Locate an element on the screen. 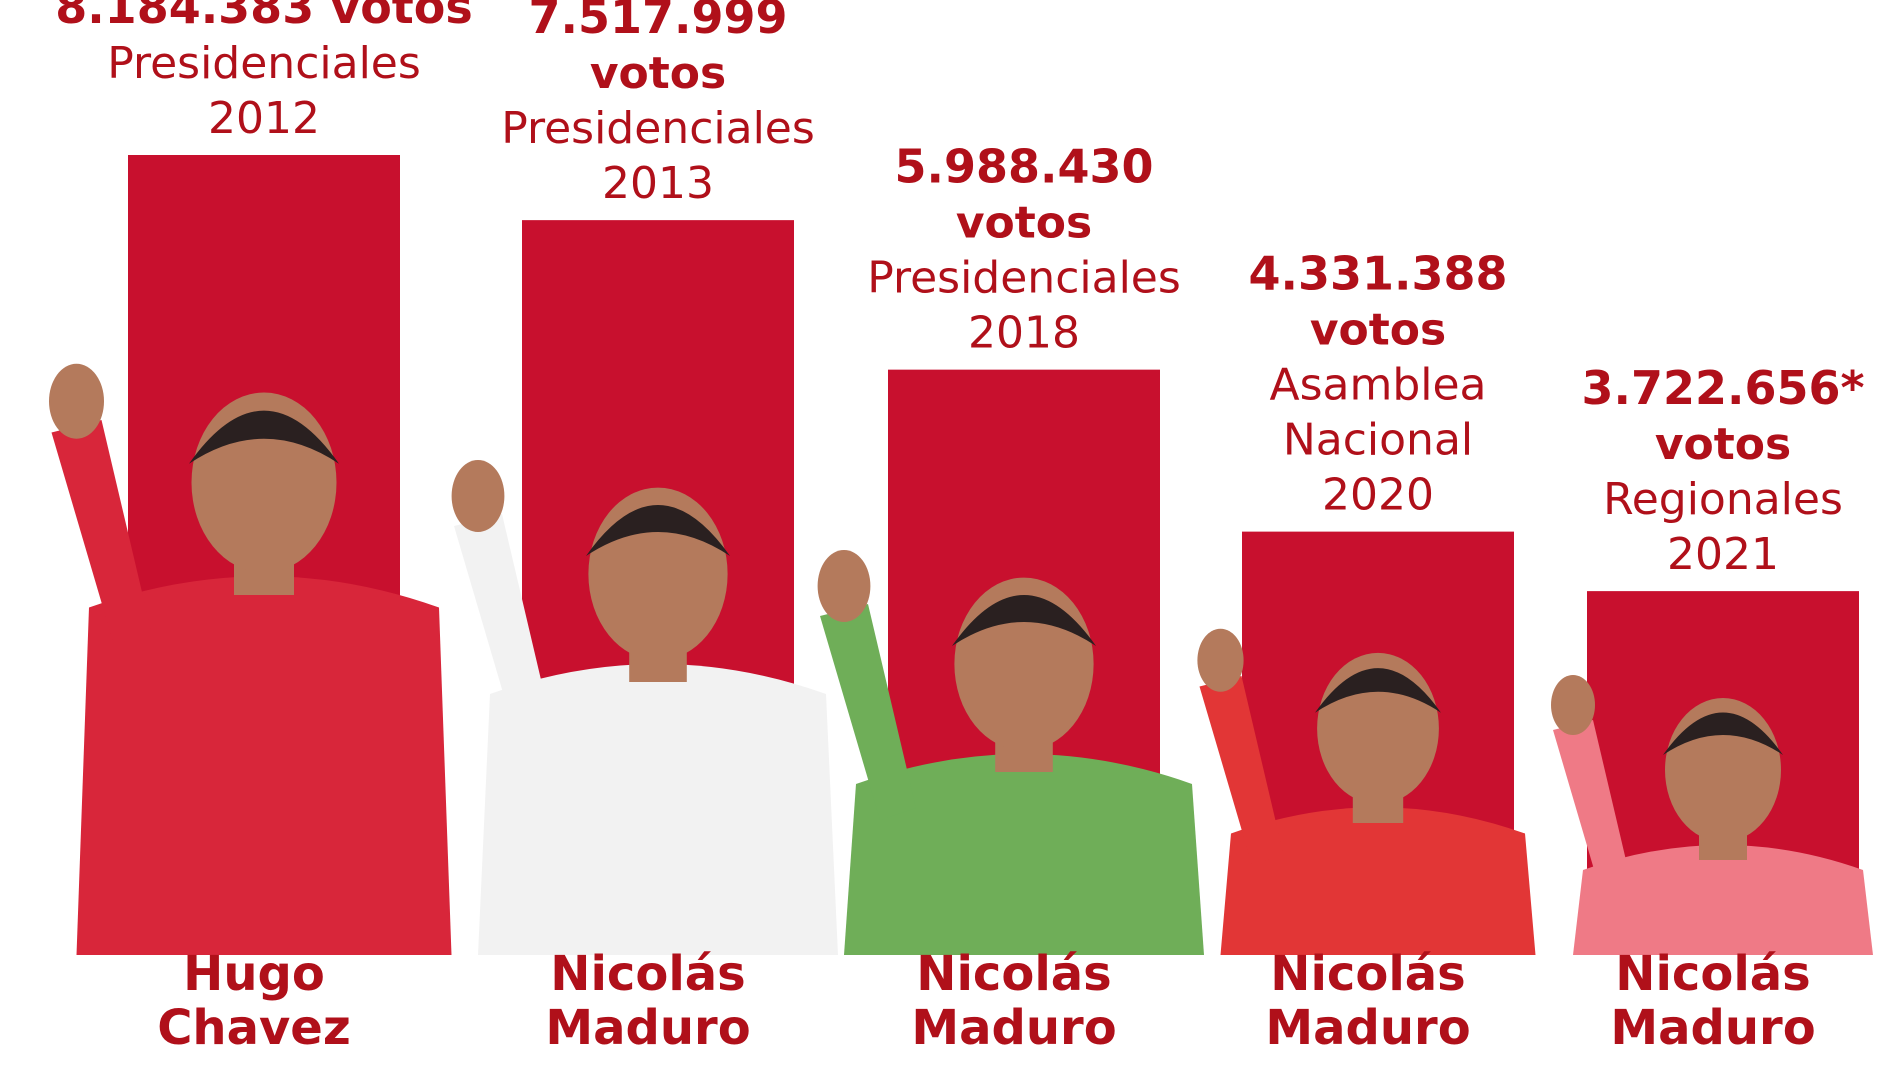 This screenshot has height=1069, width=1900. data-label-3-line-1: 5.988.430 is located at coordinates (1024, 167).